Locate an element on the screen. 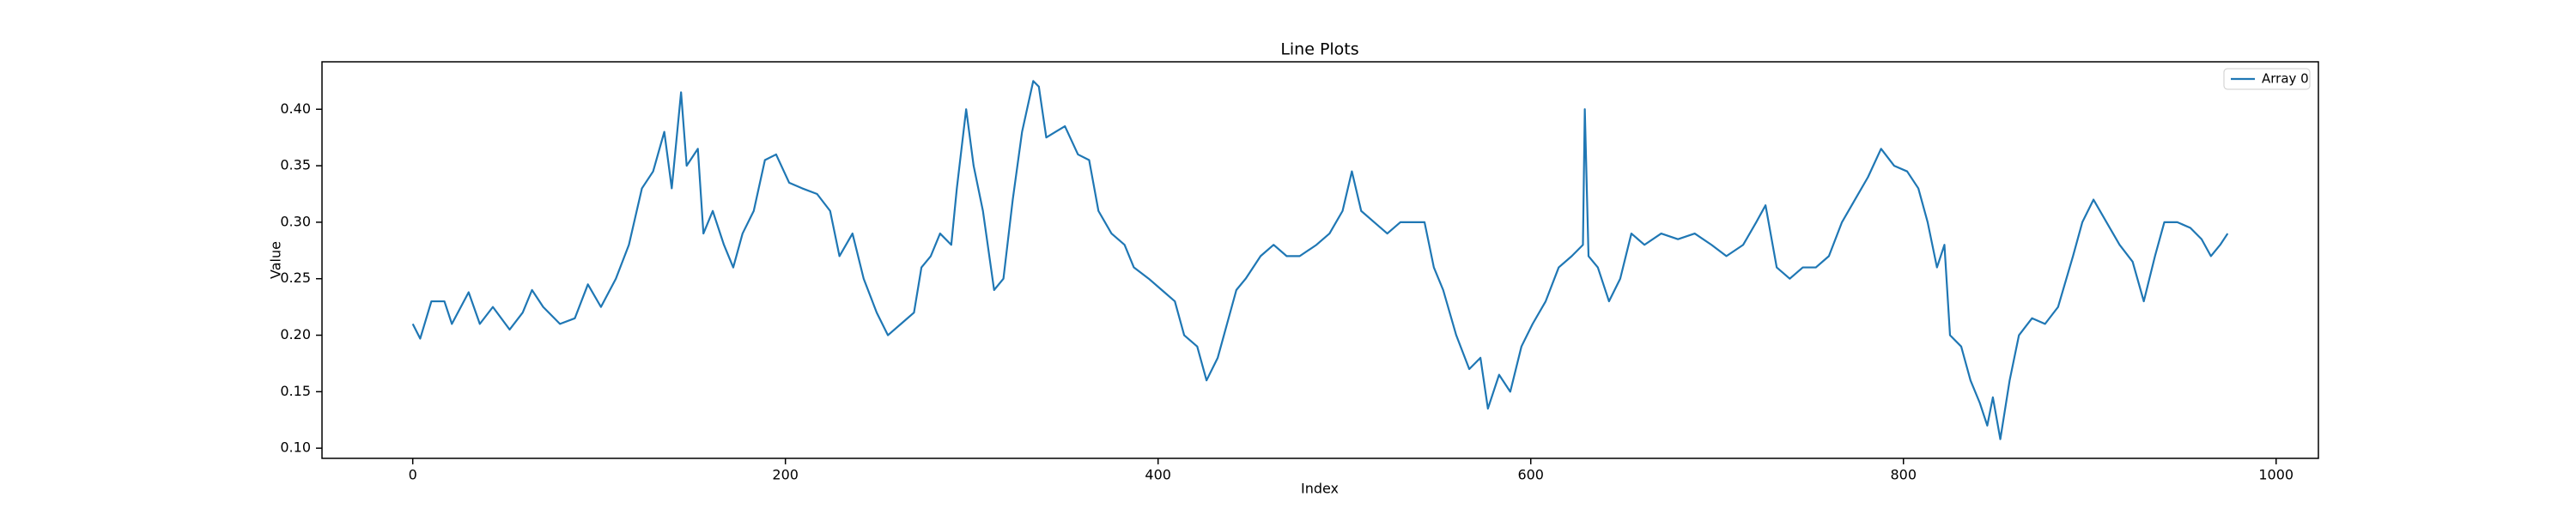  y-tick-label: 0.40 is located at coordinates (295, 108).